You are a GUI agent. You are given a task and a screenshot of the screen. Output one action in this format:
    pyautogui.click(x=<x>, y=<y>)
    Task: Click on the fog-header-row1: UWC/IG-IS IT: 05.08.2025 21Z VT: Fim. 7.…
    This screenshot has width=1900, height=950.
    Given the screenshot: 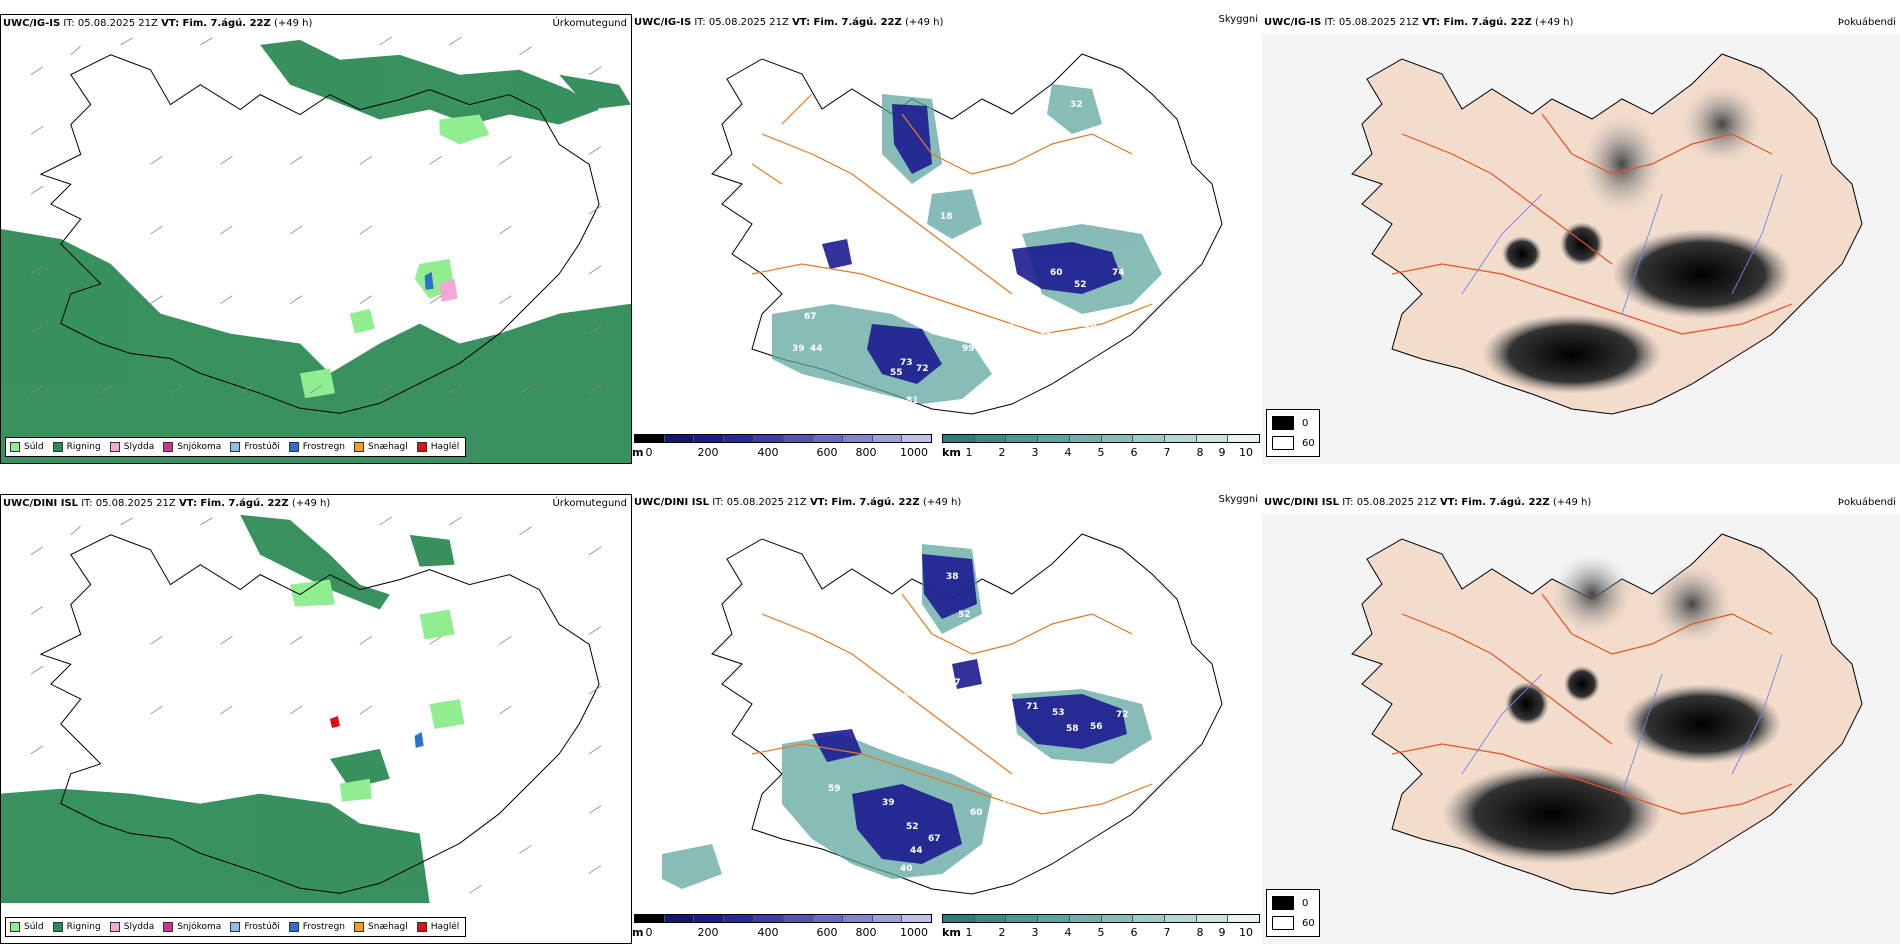 What is the action you would take?
    pyautogui.click(x=1419, y=22)
    